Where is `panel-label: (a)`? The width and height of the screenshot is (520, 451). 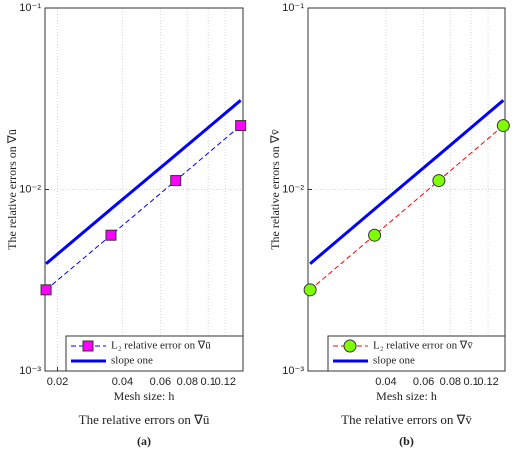 panel-label: (a) is located at coordinates (144, 441).